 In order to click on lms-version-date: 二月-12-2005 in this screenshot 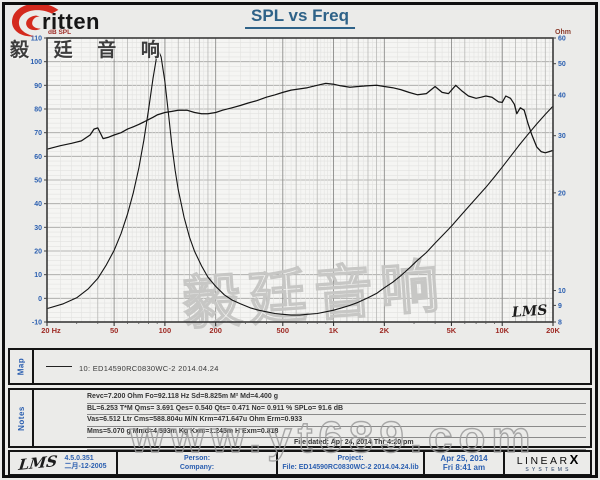, I will do `click(85, 466)`.